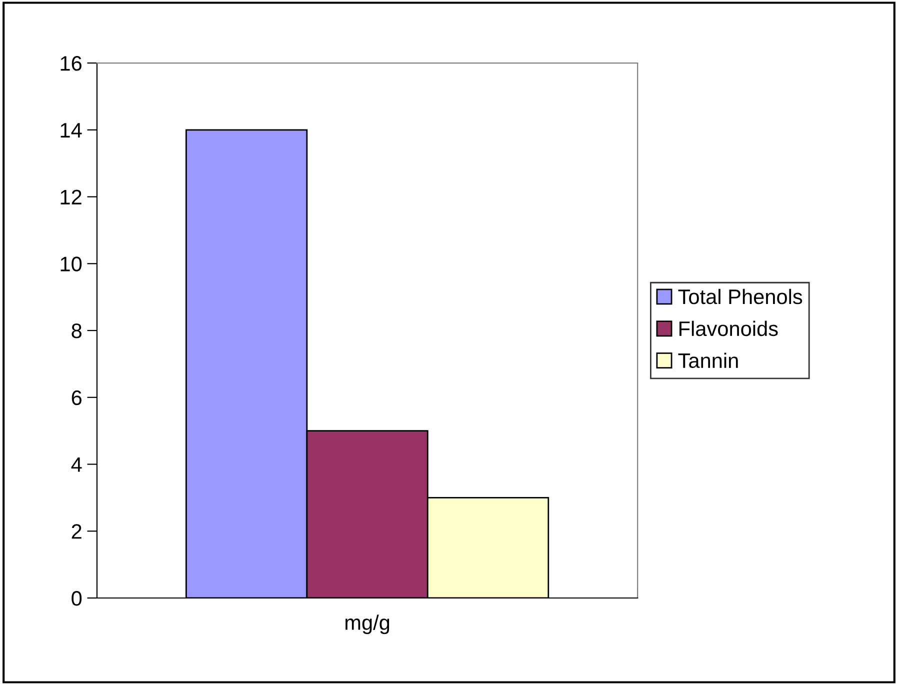 This screenshot has width=898, height=685. I want to click on y-tick-label: 8, so click(77, 331).